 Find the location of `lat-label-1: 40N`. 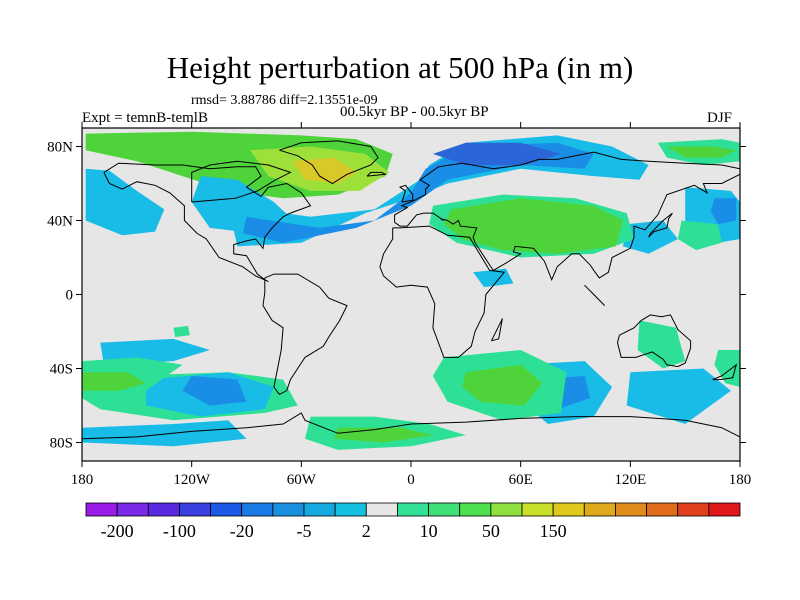

lat-label-1: 40N is located at coordinates (60, 222).